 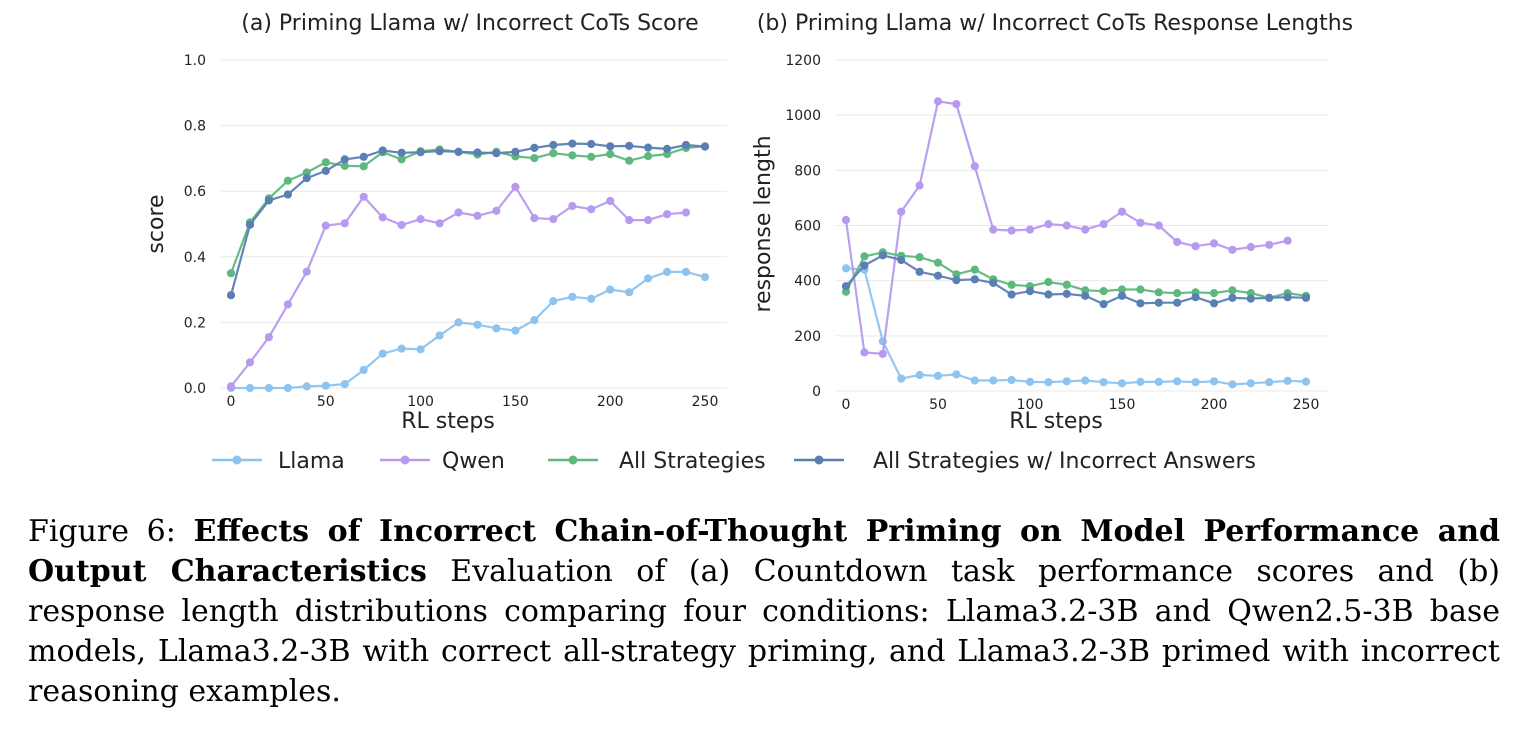 What do you see at coordinates (195, 61) in the screenshot?
I see `y-tick-label-a-5: 1.0` at bounding box center [195, 61].